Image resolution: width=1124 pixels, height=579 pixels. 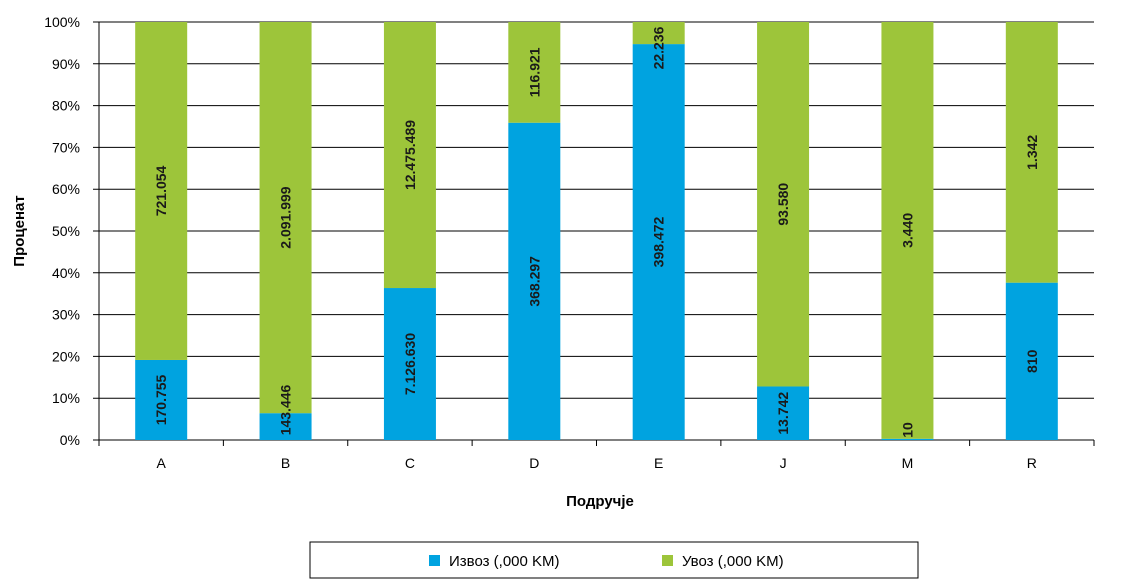 What do you see at coordinates (66, 231) in the screenshot?
I see `y-tick-label: 50%` at bounding box center [66, 231].